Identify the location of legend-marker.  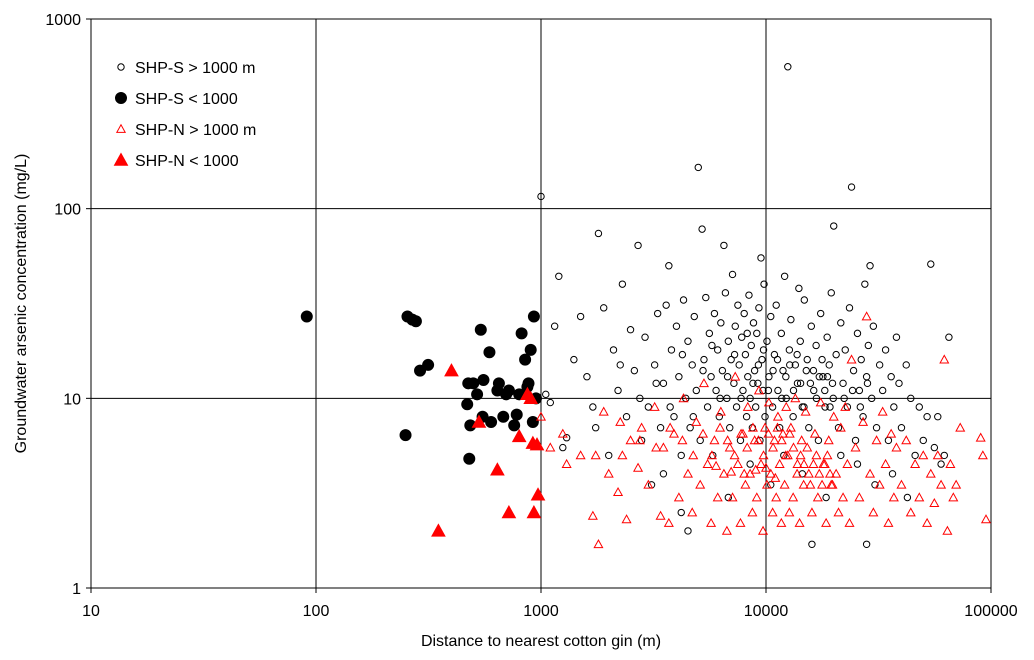
(121, 128).